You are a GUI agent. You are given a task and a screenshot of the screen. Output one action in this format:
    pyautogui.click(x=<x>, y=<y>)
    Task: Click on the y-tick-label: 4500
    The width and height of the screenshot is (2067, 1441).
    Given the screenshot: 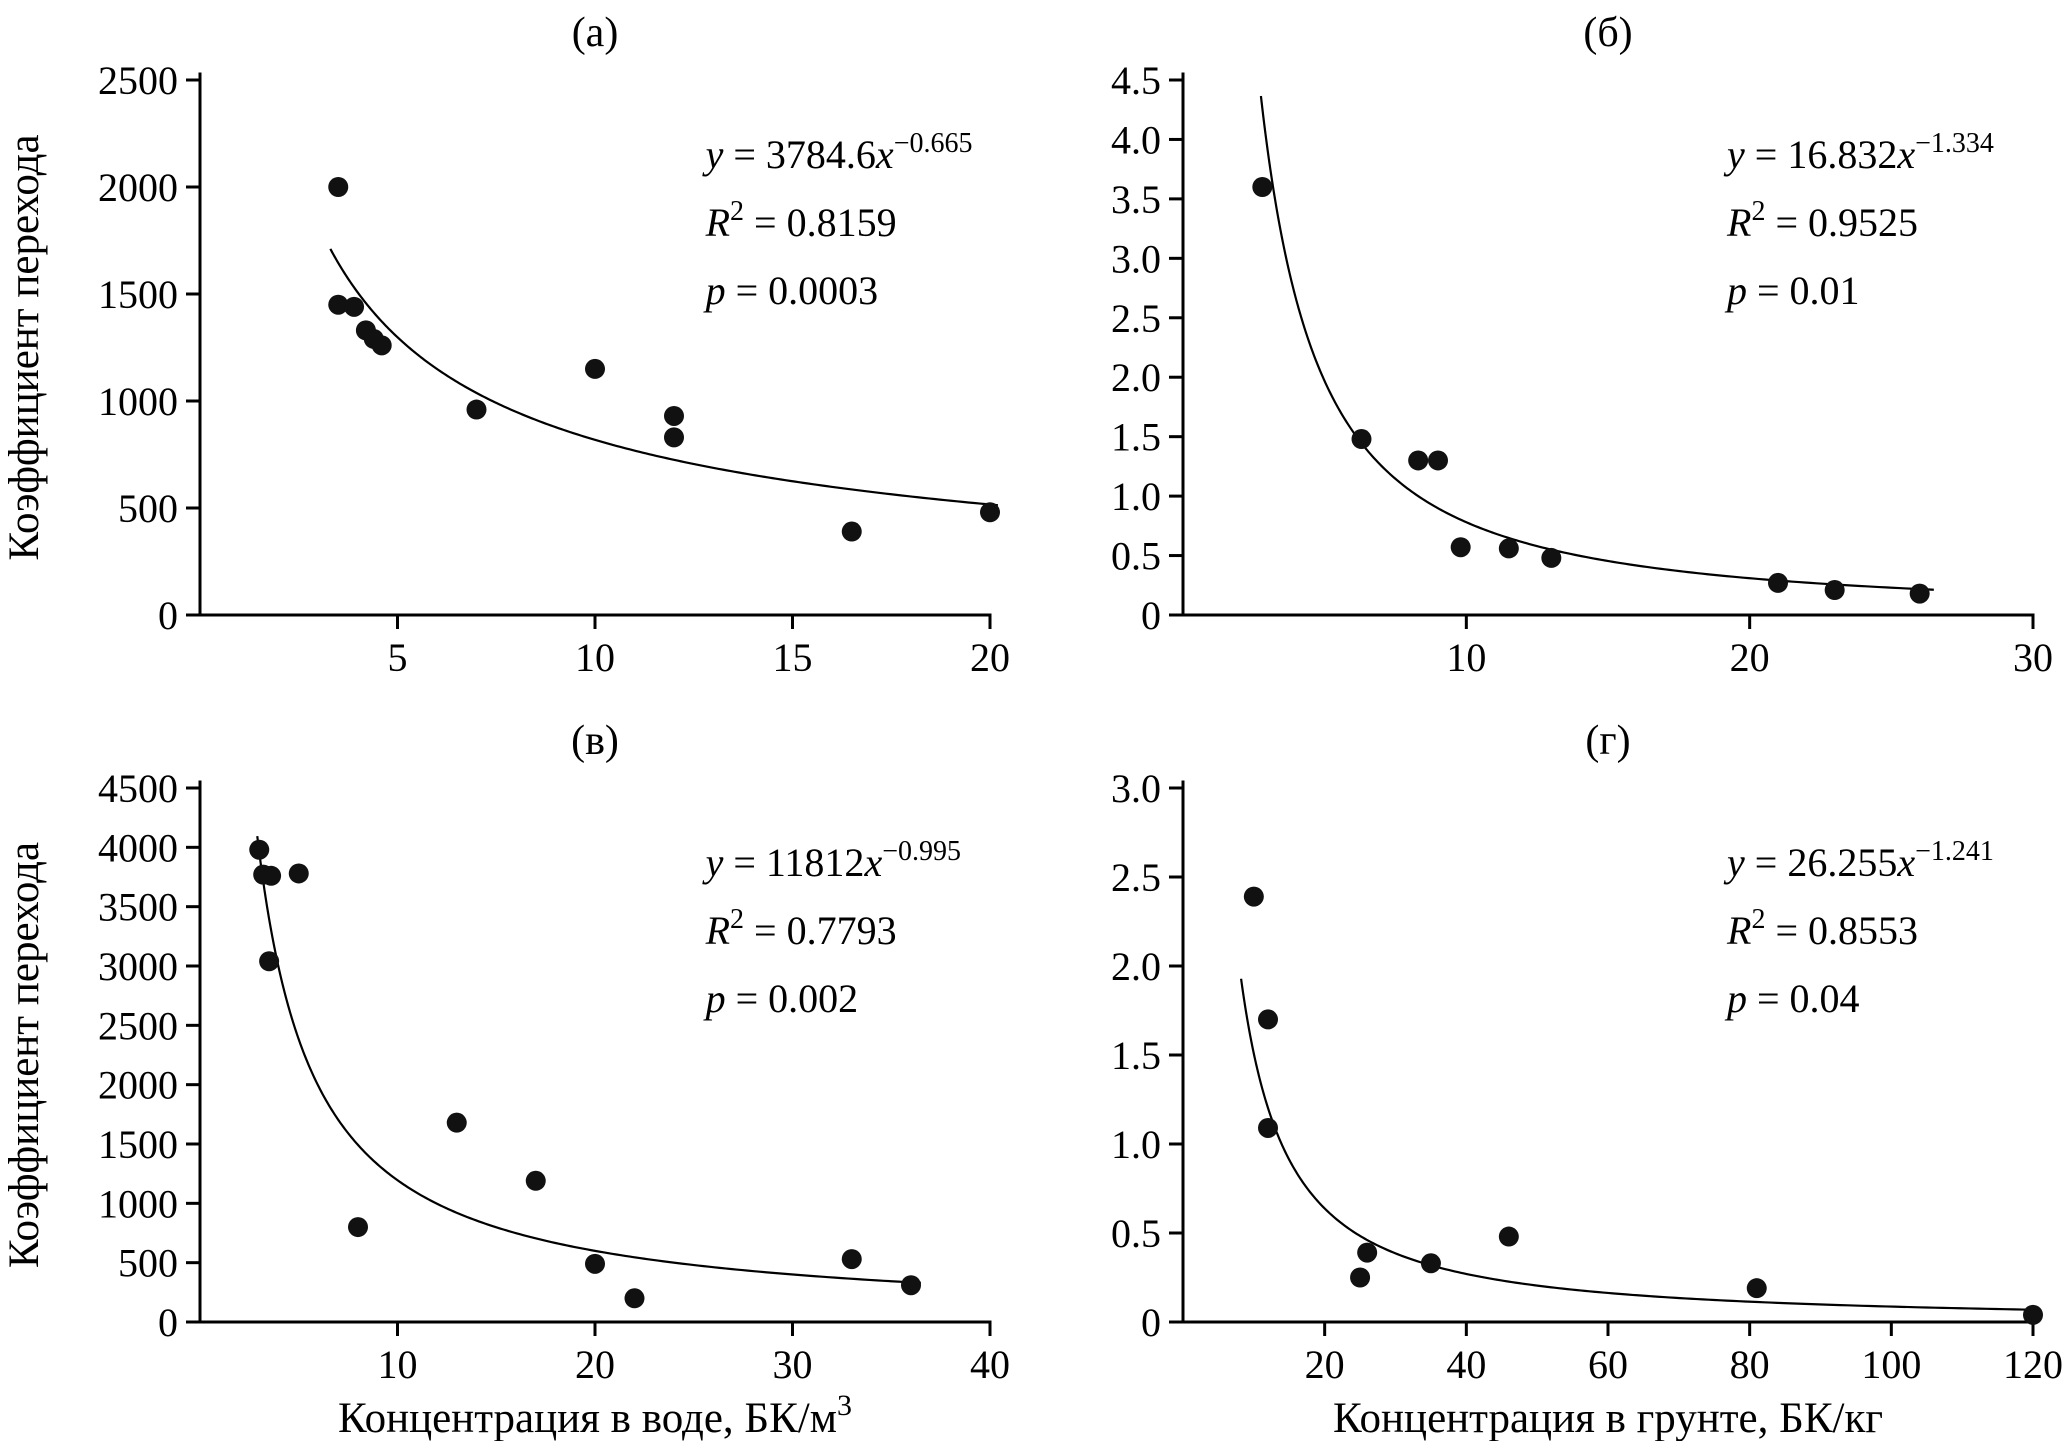 What is the action you would take?
    pyautogui.click(x=138, y=788)
    